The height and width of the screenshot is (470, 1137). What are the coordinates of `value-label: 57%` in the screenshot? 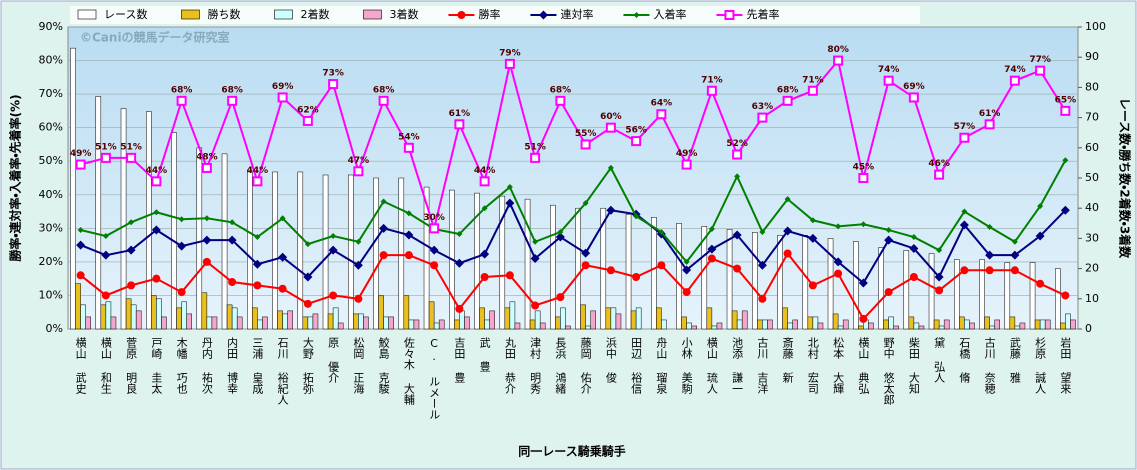 It's located at (965, 127).